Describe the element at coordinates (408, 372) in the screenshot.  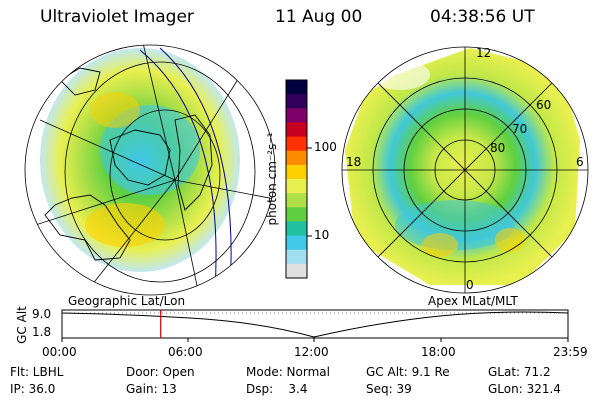
I see `gc-alt-info: GC Alt: 9.1 Re` at that location.